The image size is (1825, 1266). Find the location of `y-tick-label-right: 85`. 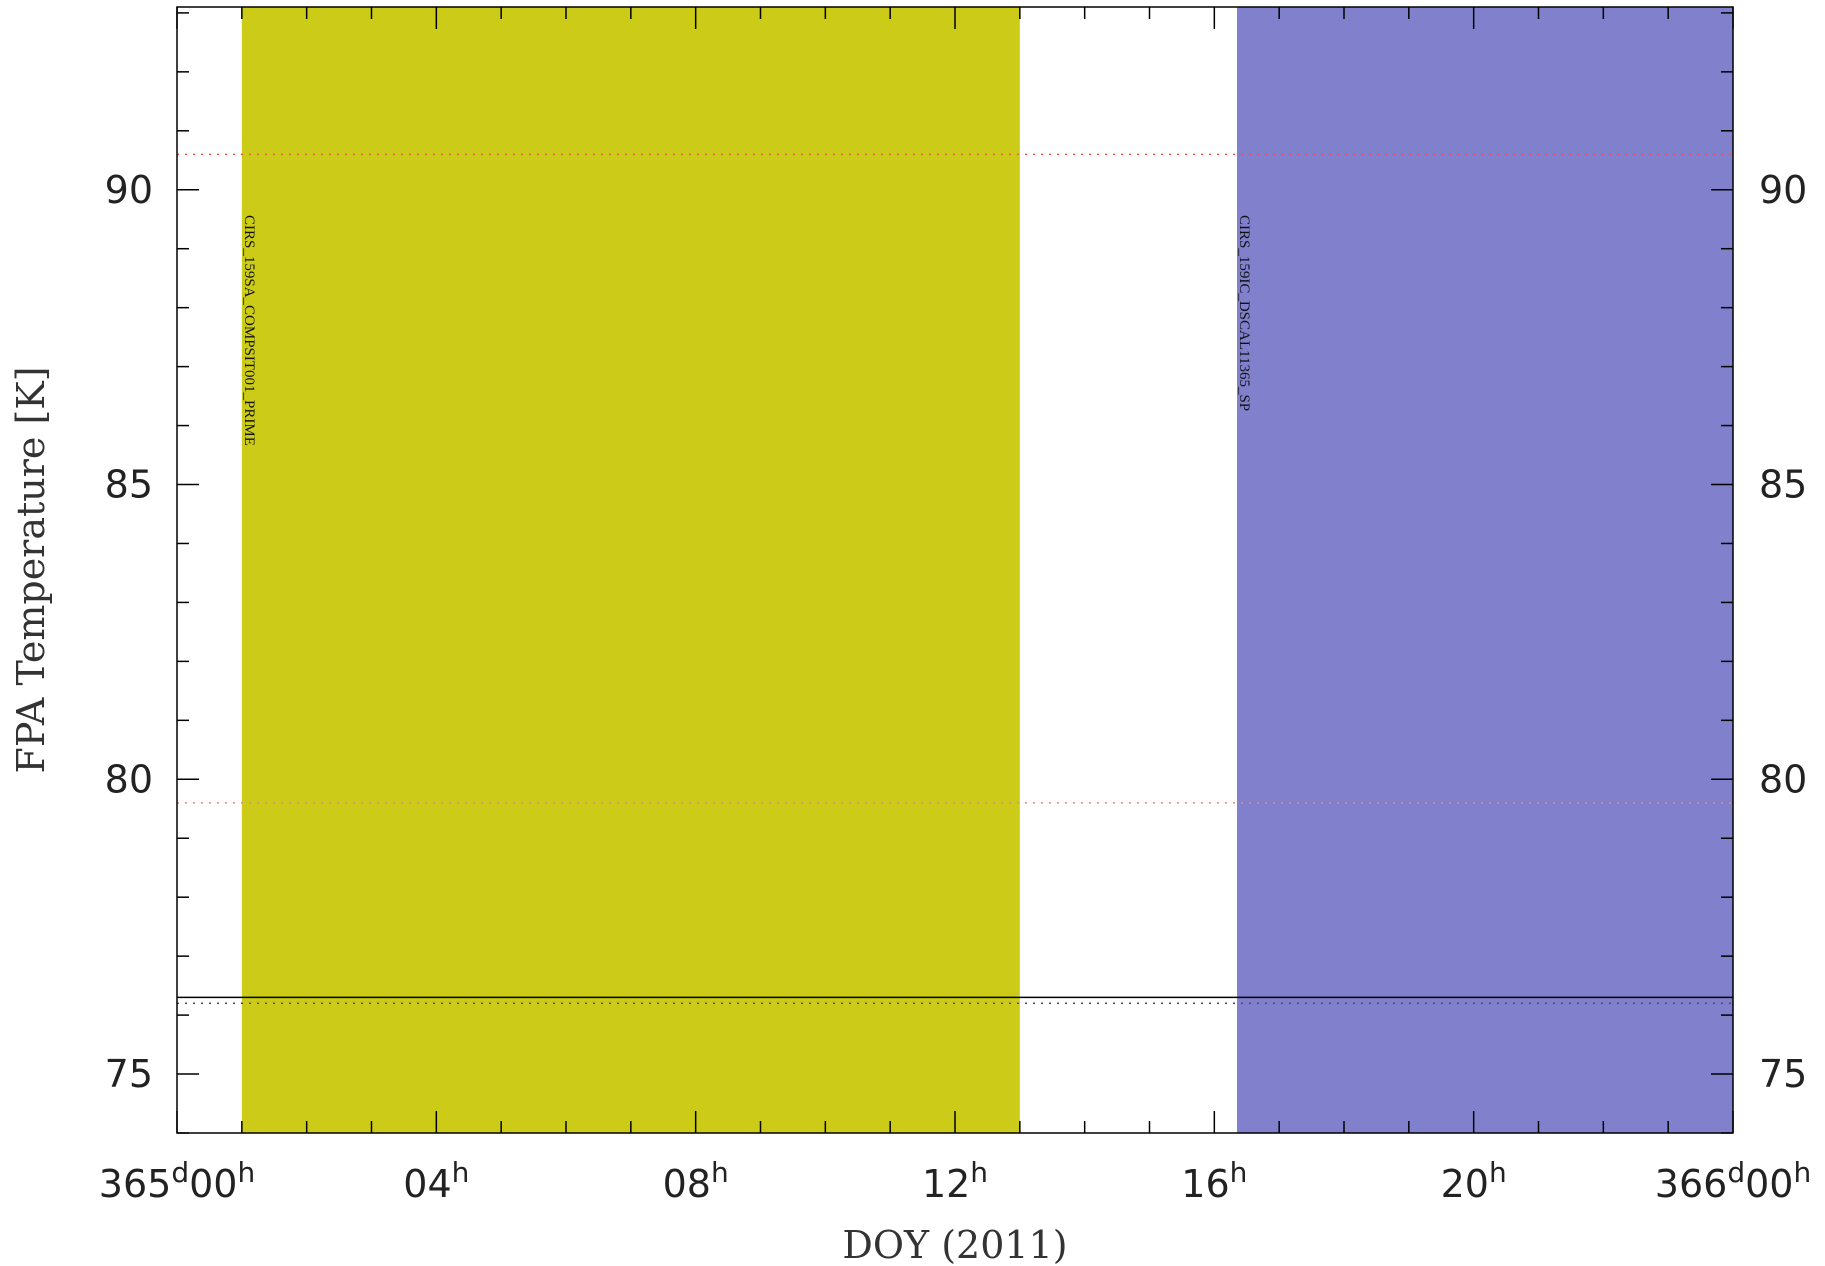

y-tick-label-right: 85 is located at coordinates (1783, 485).